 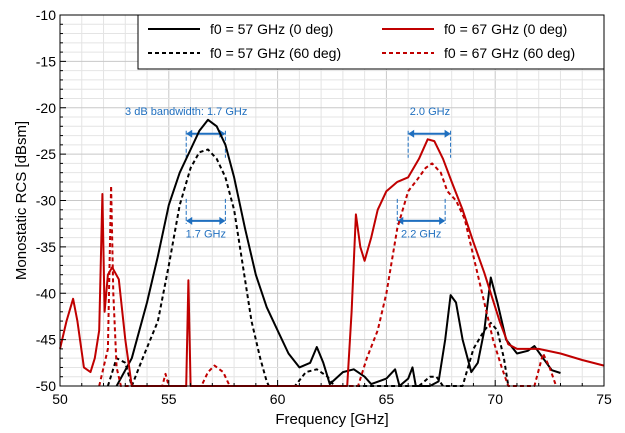 I want to click on y-tick-label: -35, so click(x=46, y=247).